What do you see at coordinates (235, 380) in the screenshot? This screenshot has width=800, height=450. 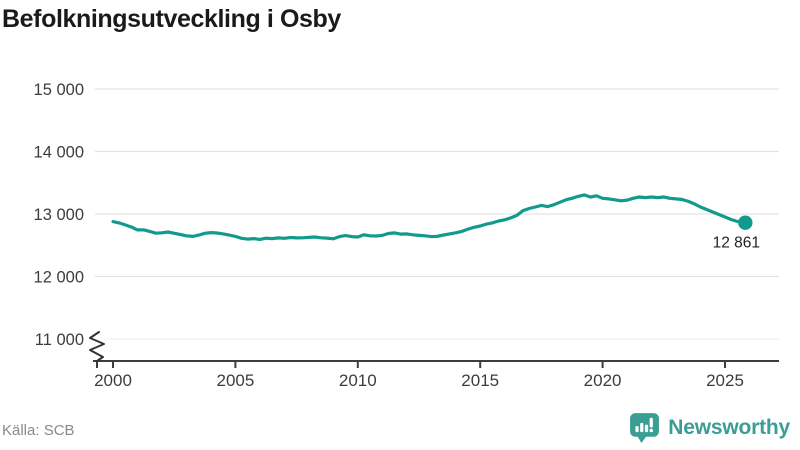 I see `x-axis-tick-label: 2005` at bounding box center [235, 380].